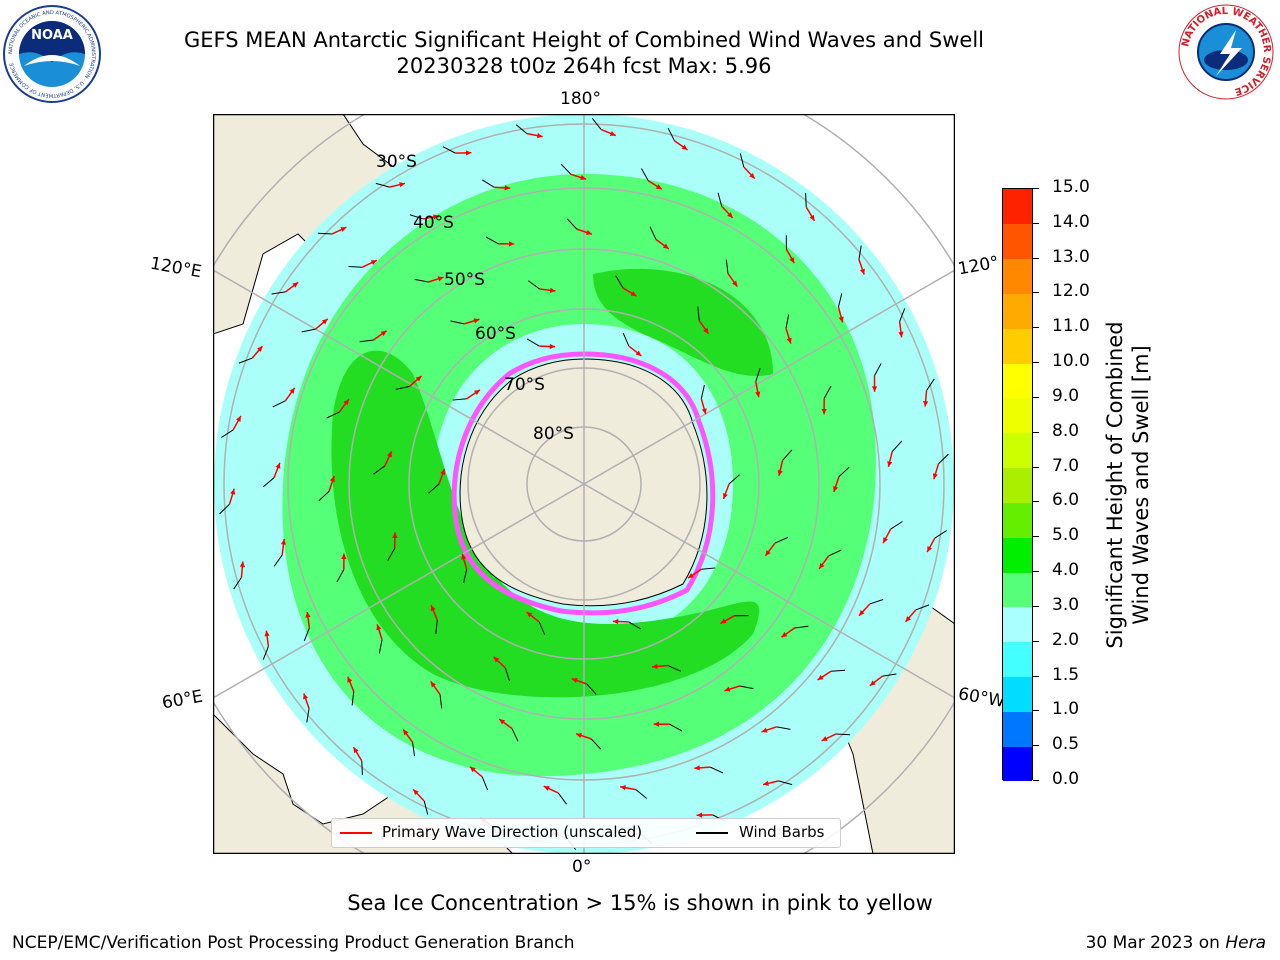  I want to click on footer-date-text: 30 Mar 2023 on, so click(1152, 943).